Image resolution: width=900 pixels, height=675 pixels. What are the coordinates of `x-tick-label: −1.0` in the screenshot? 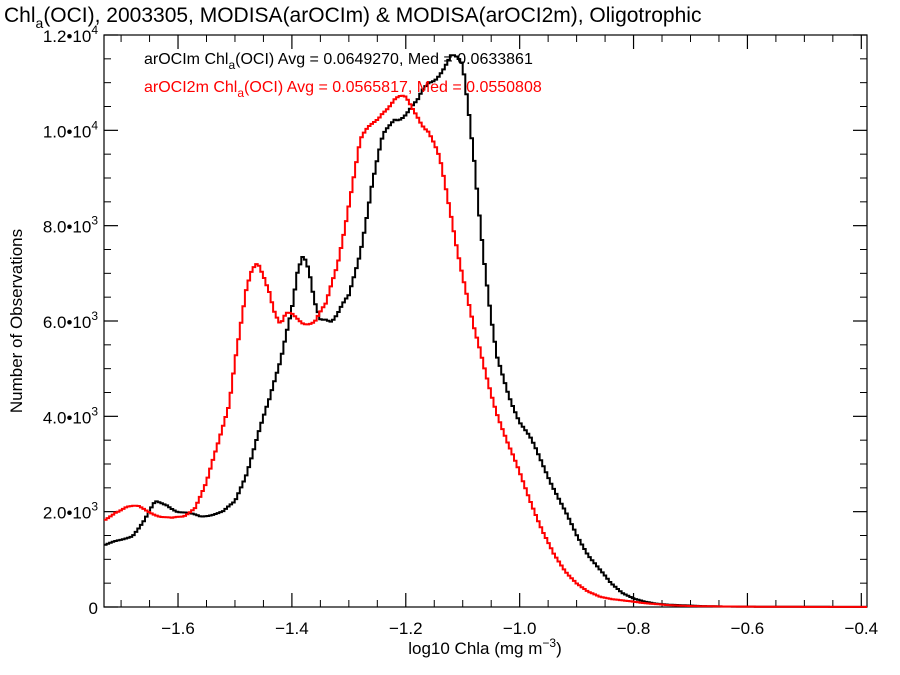 It's located at (520, 628).